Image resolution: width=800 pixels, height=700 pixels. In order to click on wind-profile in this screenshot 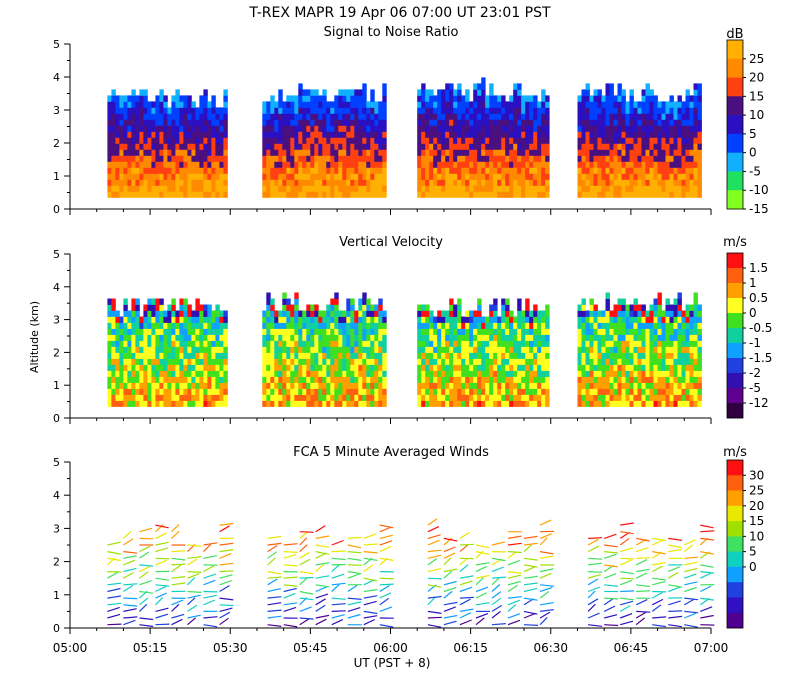, I will do `click(611, 580)`.